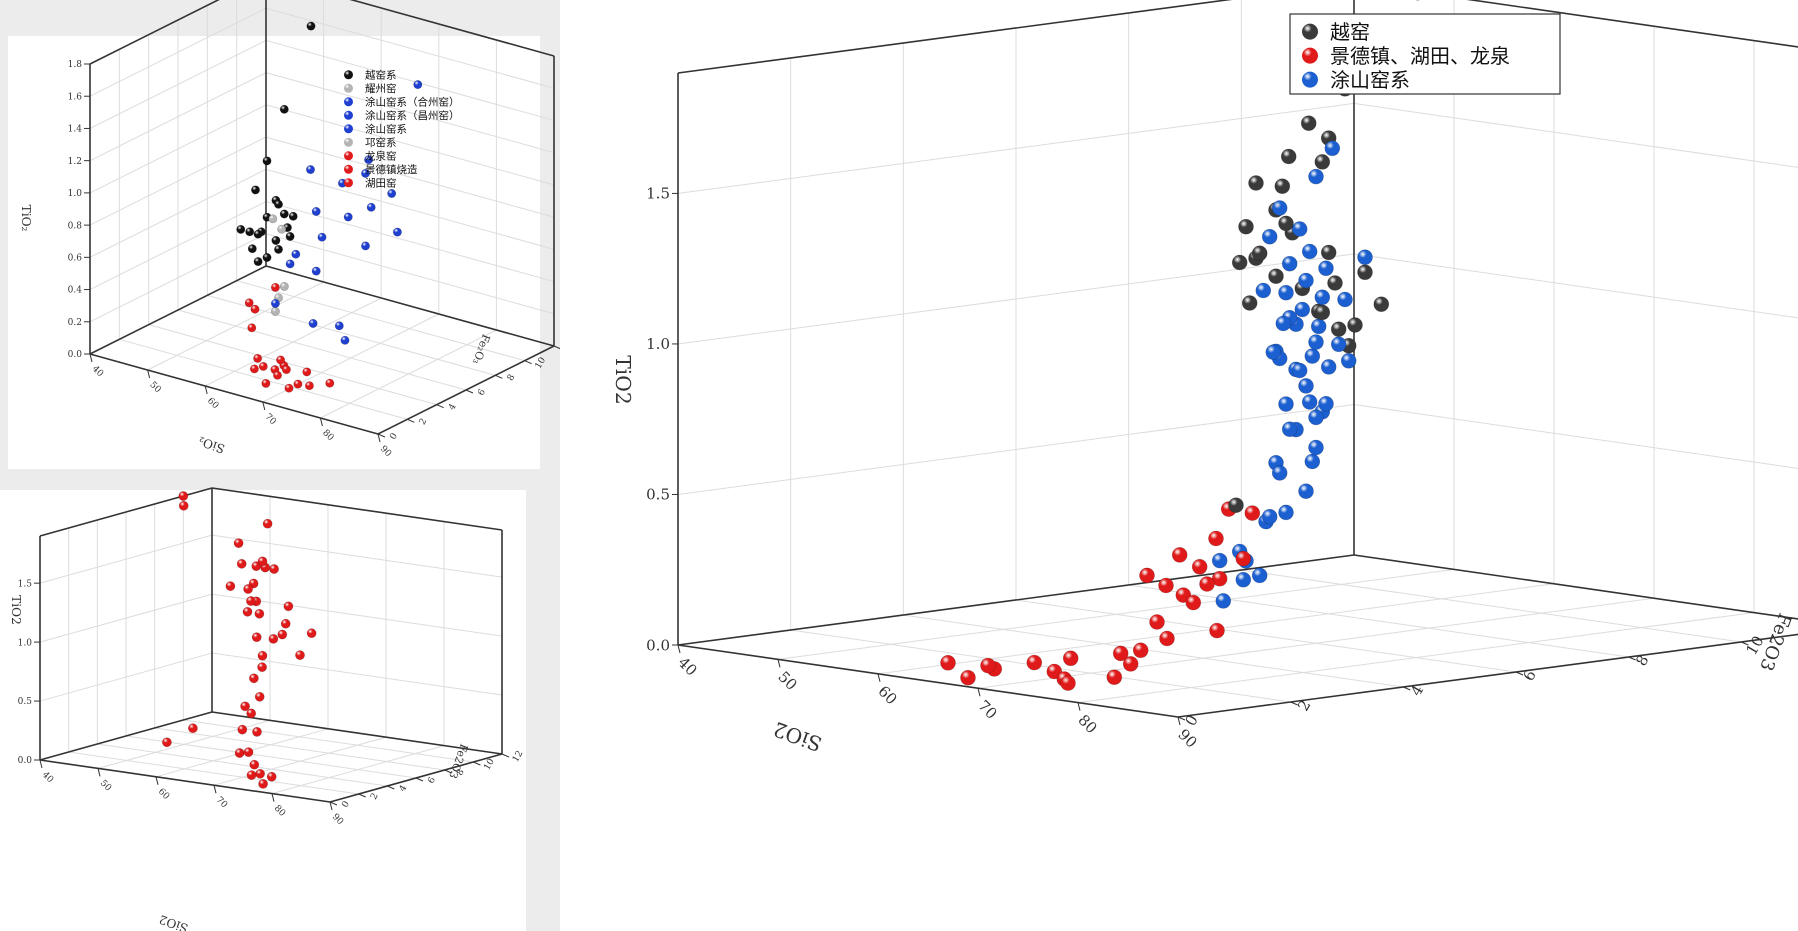  I want to click on y-axis-label: TiO2, so click(16, 610).